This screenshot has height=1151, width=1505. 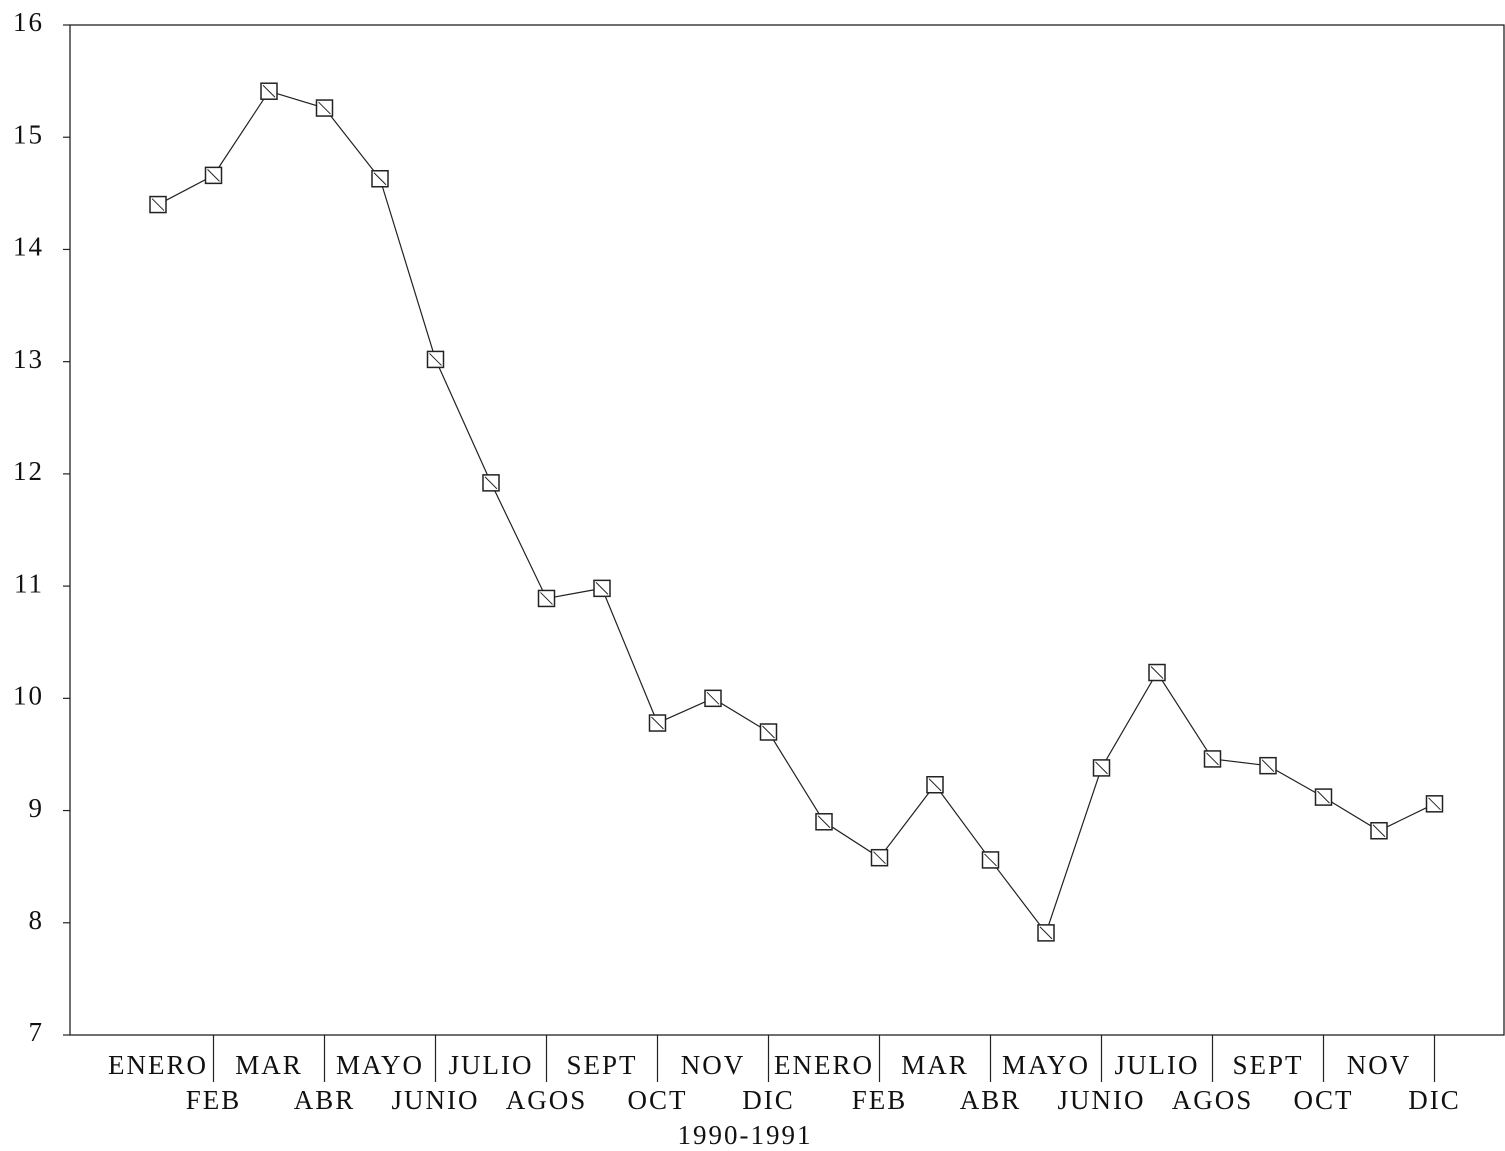 I want to click on y-tick-label: 11, so click(x=29, y=583).